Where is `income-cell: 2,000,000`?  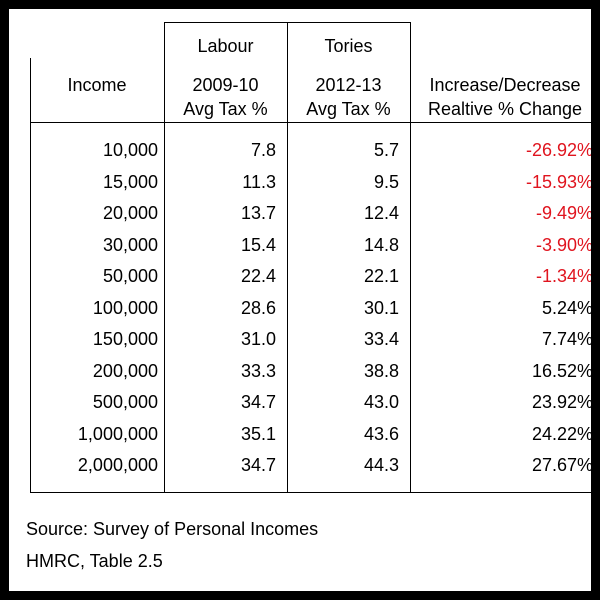
income-cell: 2,000,000 is located at coordinates (117, 465).